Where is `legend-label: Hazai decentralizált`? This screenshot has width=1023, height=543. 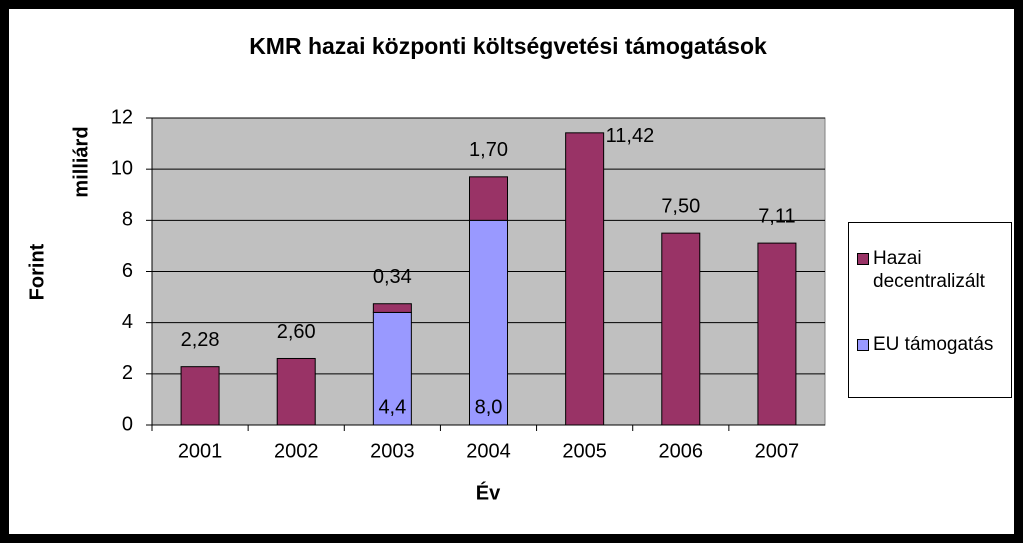 legend-label: Hazai decentralizált is located at coordinates (929, 270).